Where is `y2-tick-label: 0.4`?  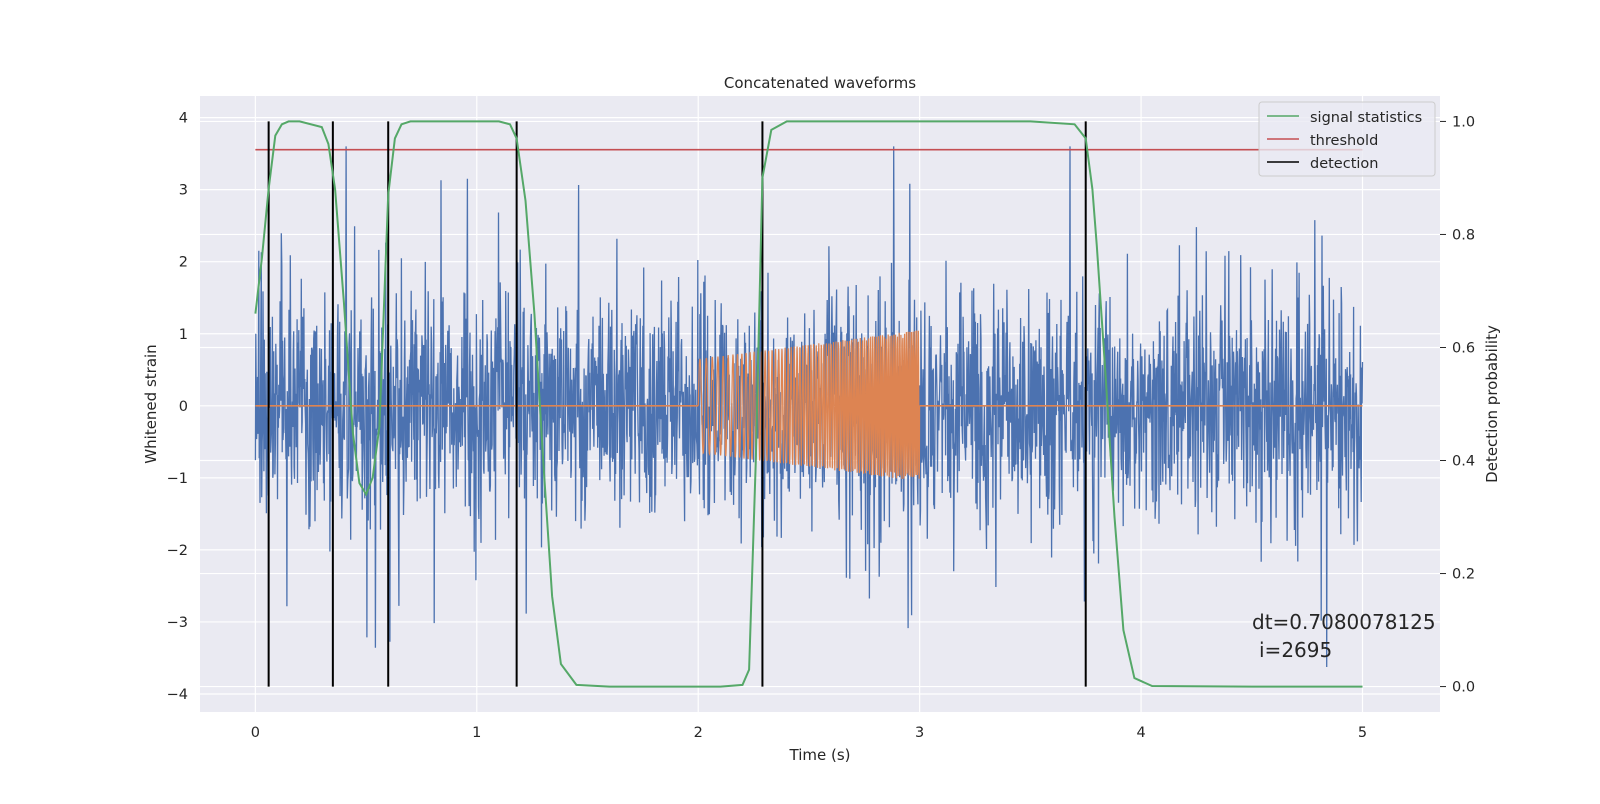 y2-tick-label: 0.4 is located at coordinates (1463, 462).